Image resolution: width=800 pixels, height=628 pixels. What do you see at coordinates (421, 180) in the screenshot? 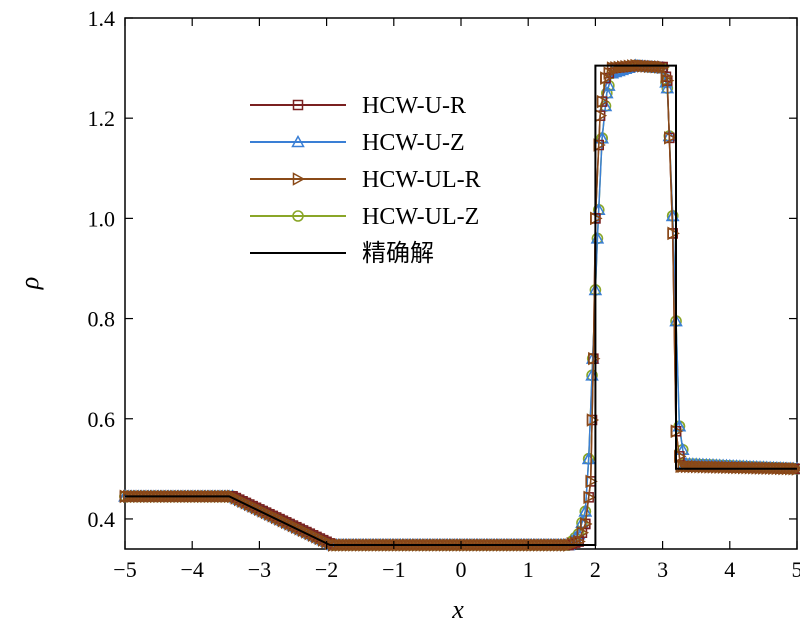
I see `legend-label: HCW-UL-R` at bounding box center [421, 180].